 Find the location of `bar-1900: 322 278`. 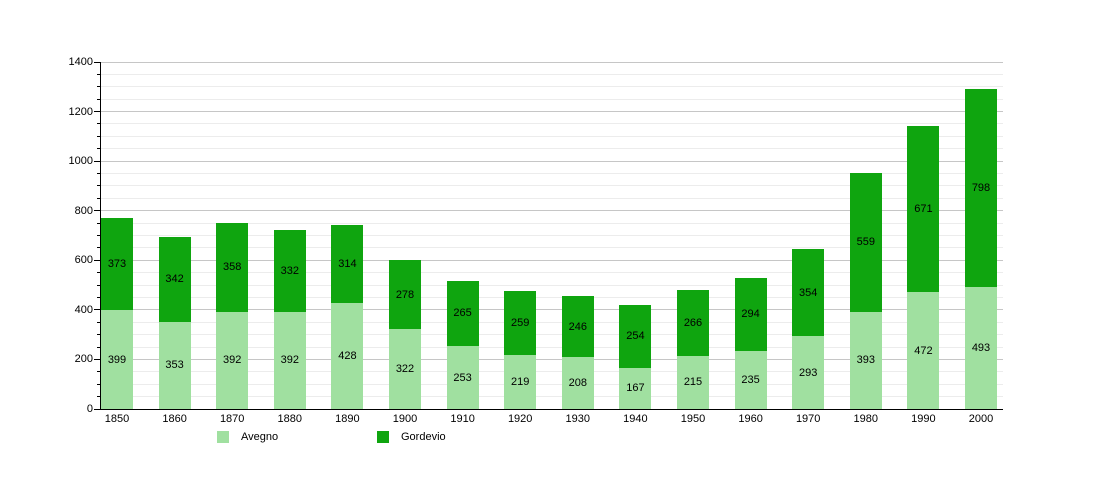

bar-1900: 322 278 is located at coordinates (405, 334).